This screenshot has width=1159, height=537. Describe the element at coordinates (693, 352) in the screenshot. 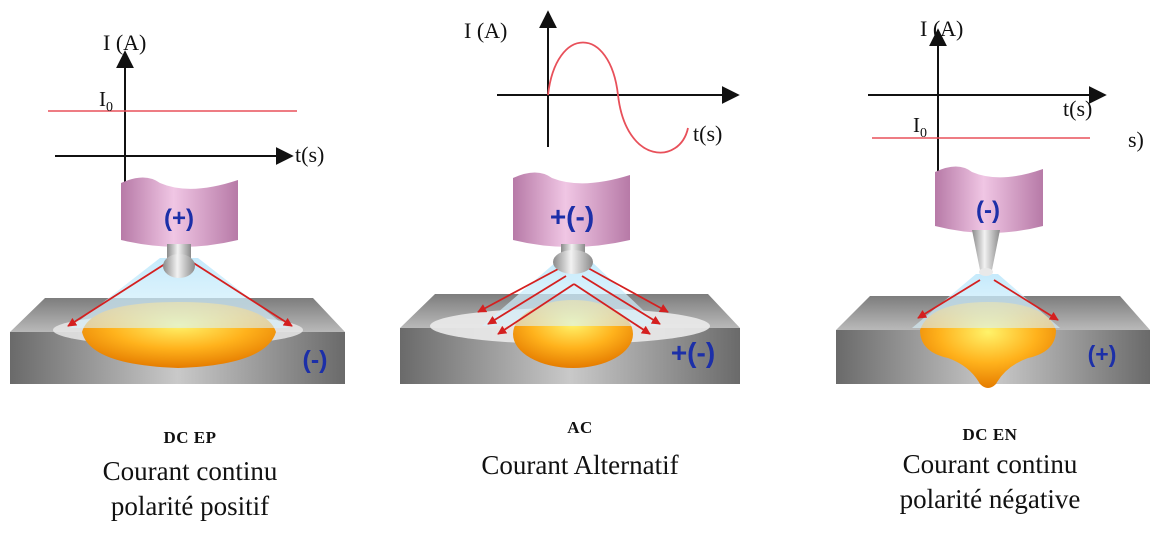

I see `workpiece-sign: +(-)` at that location.